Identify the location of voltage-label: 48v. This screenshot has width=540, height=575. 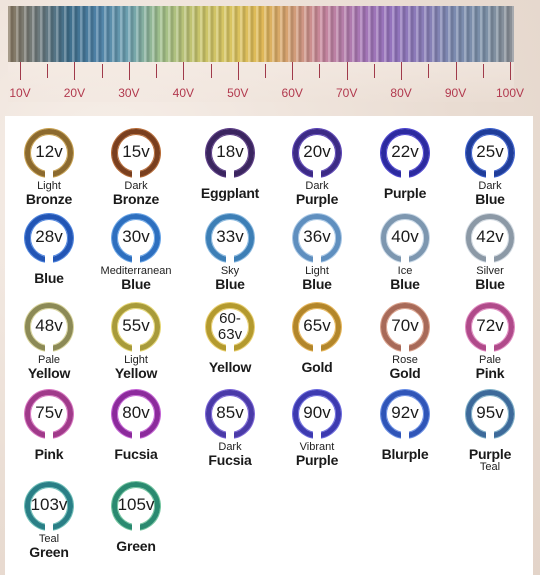
(49, 325).